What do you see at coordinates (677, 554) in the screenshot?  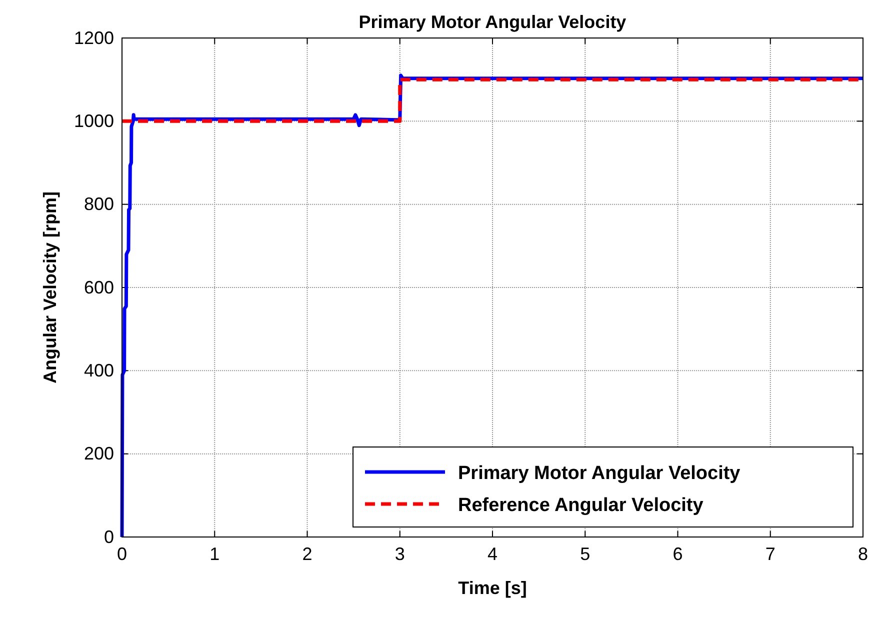 I see `x-tick-label: 6` at bounding box center [677, 554].